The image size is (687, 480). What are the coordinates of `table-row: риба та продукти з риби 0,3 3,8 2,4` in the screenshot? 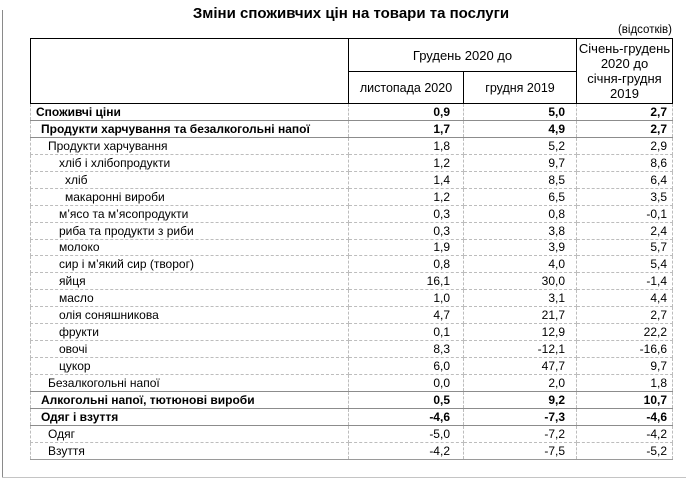 It's located at (352, 230).